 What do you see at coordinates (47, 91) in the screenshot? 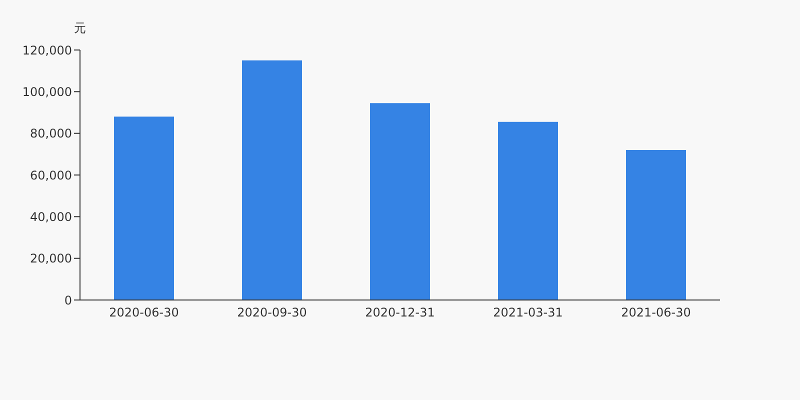
I see `y-tick-label: 100,000` at bounding box center [47, 91].